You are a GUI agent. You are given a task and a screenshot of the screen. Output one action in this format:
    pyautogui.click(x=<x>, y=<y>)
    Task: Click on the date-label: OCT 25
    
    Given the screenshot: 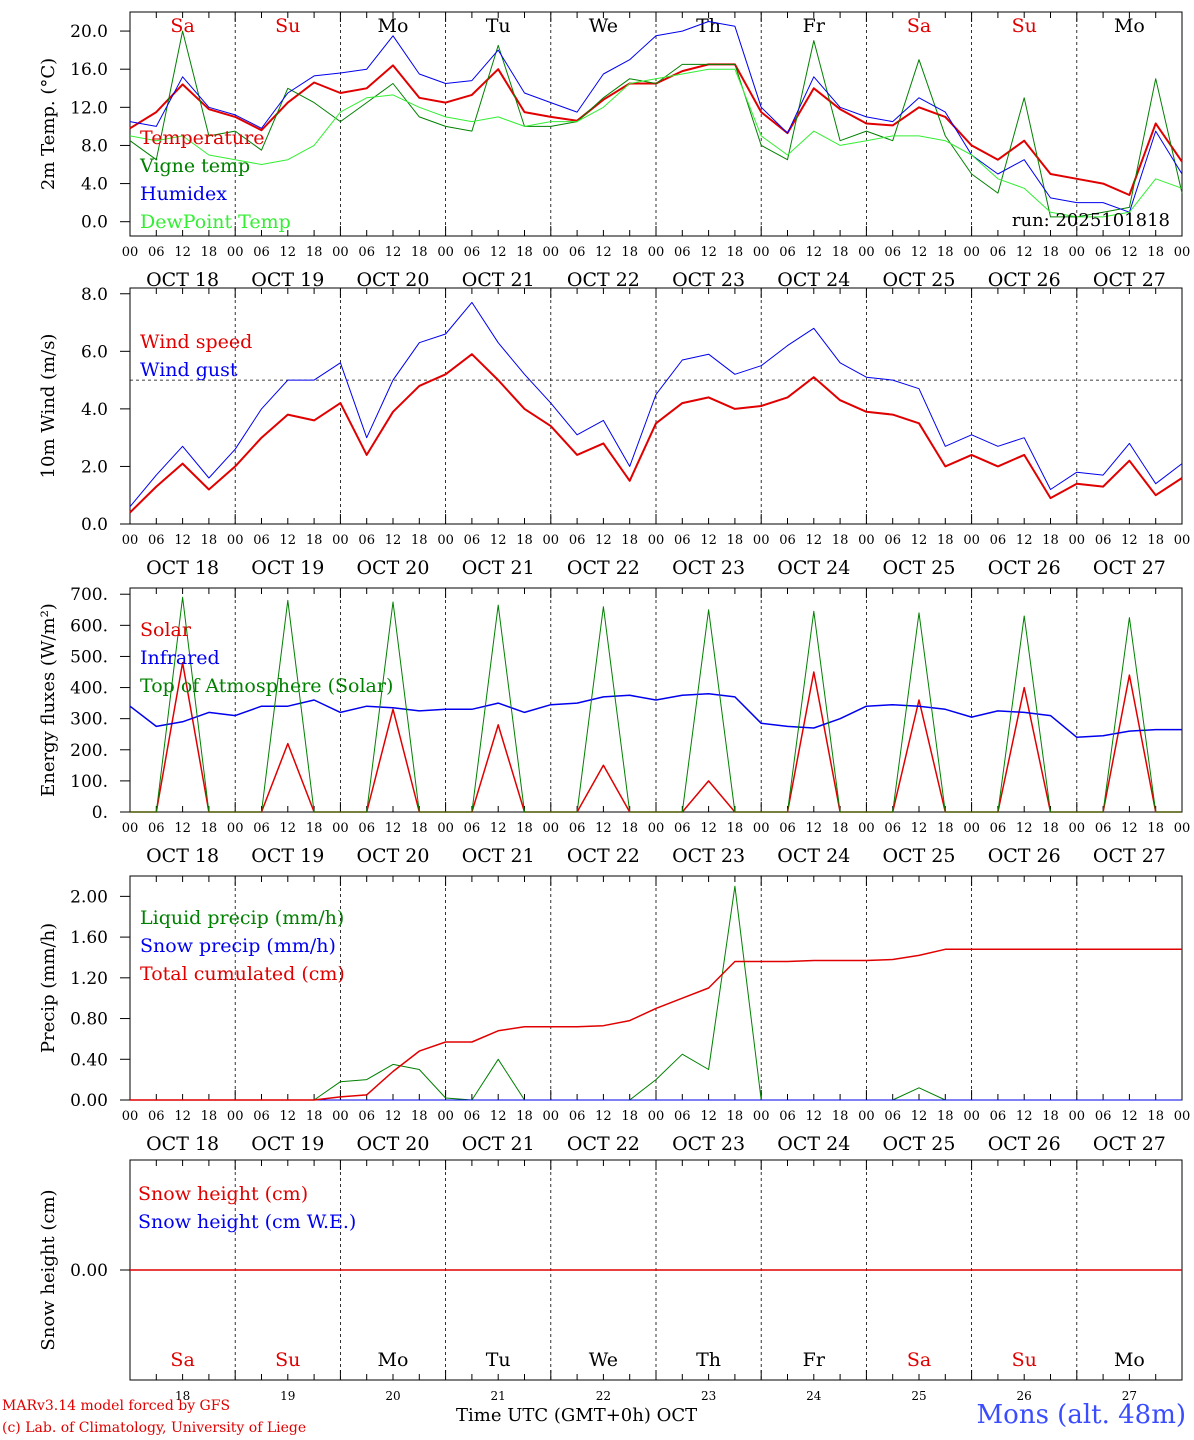 What is the action you would take?
    pyautogui.click(x=918, y=568)
    